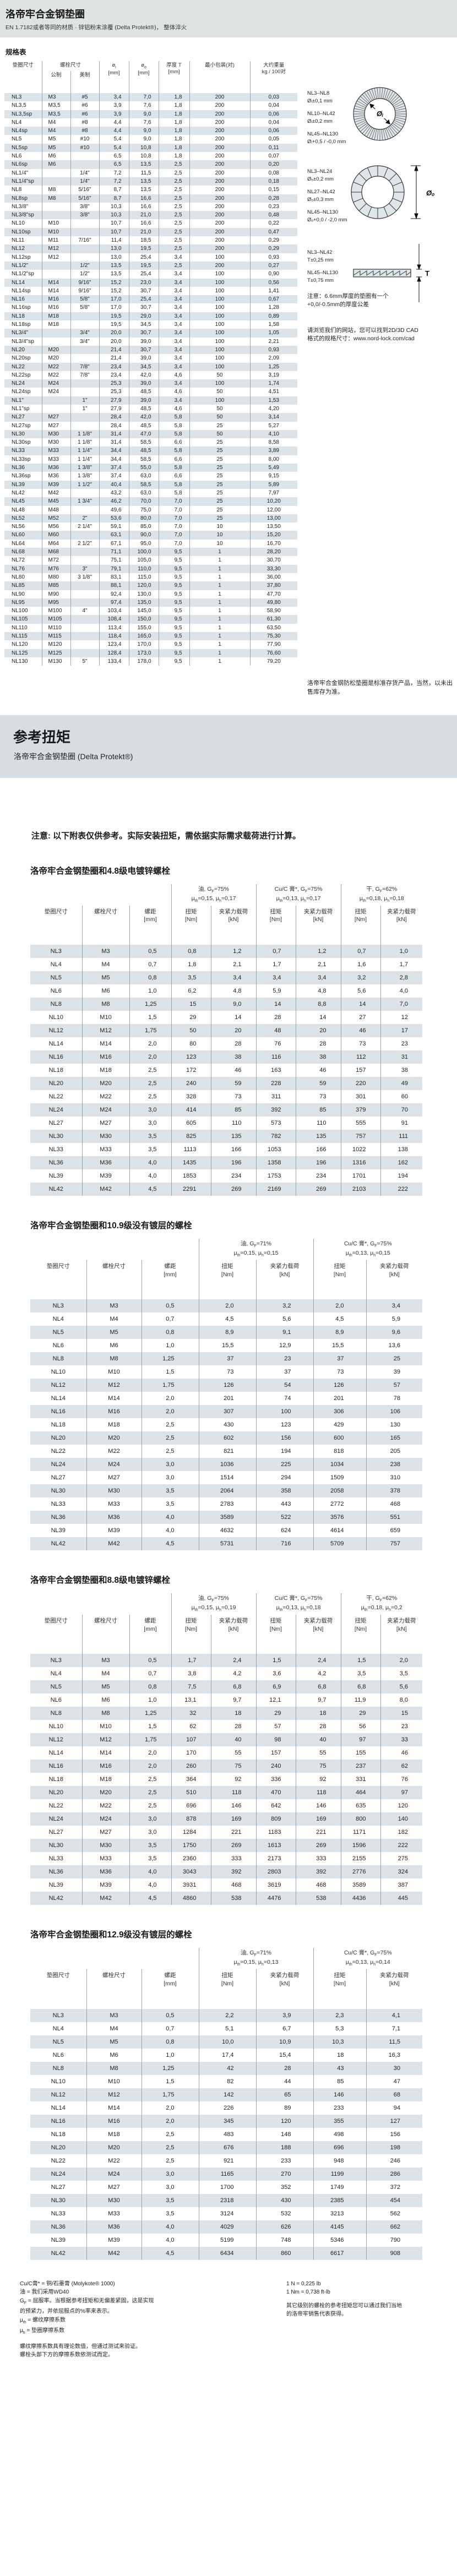 This screenshot has width=457, height=2576. I want to click on table-cell: 13,0, so click(114, 257).